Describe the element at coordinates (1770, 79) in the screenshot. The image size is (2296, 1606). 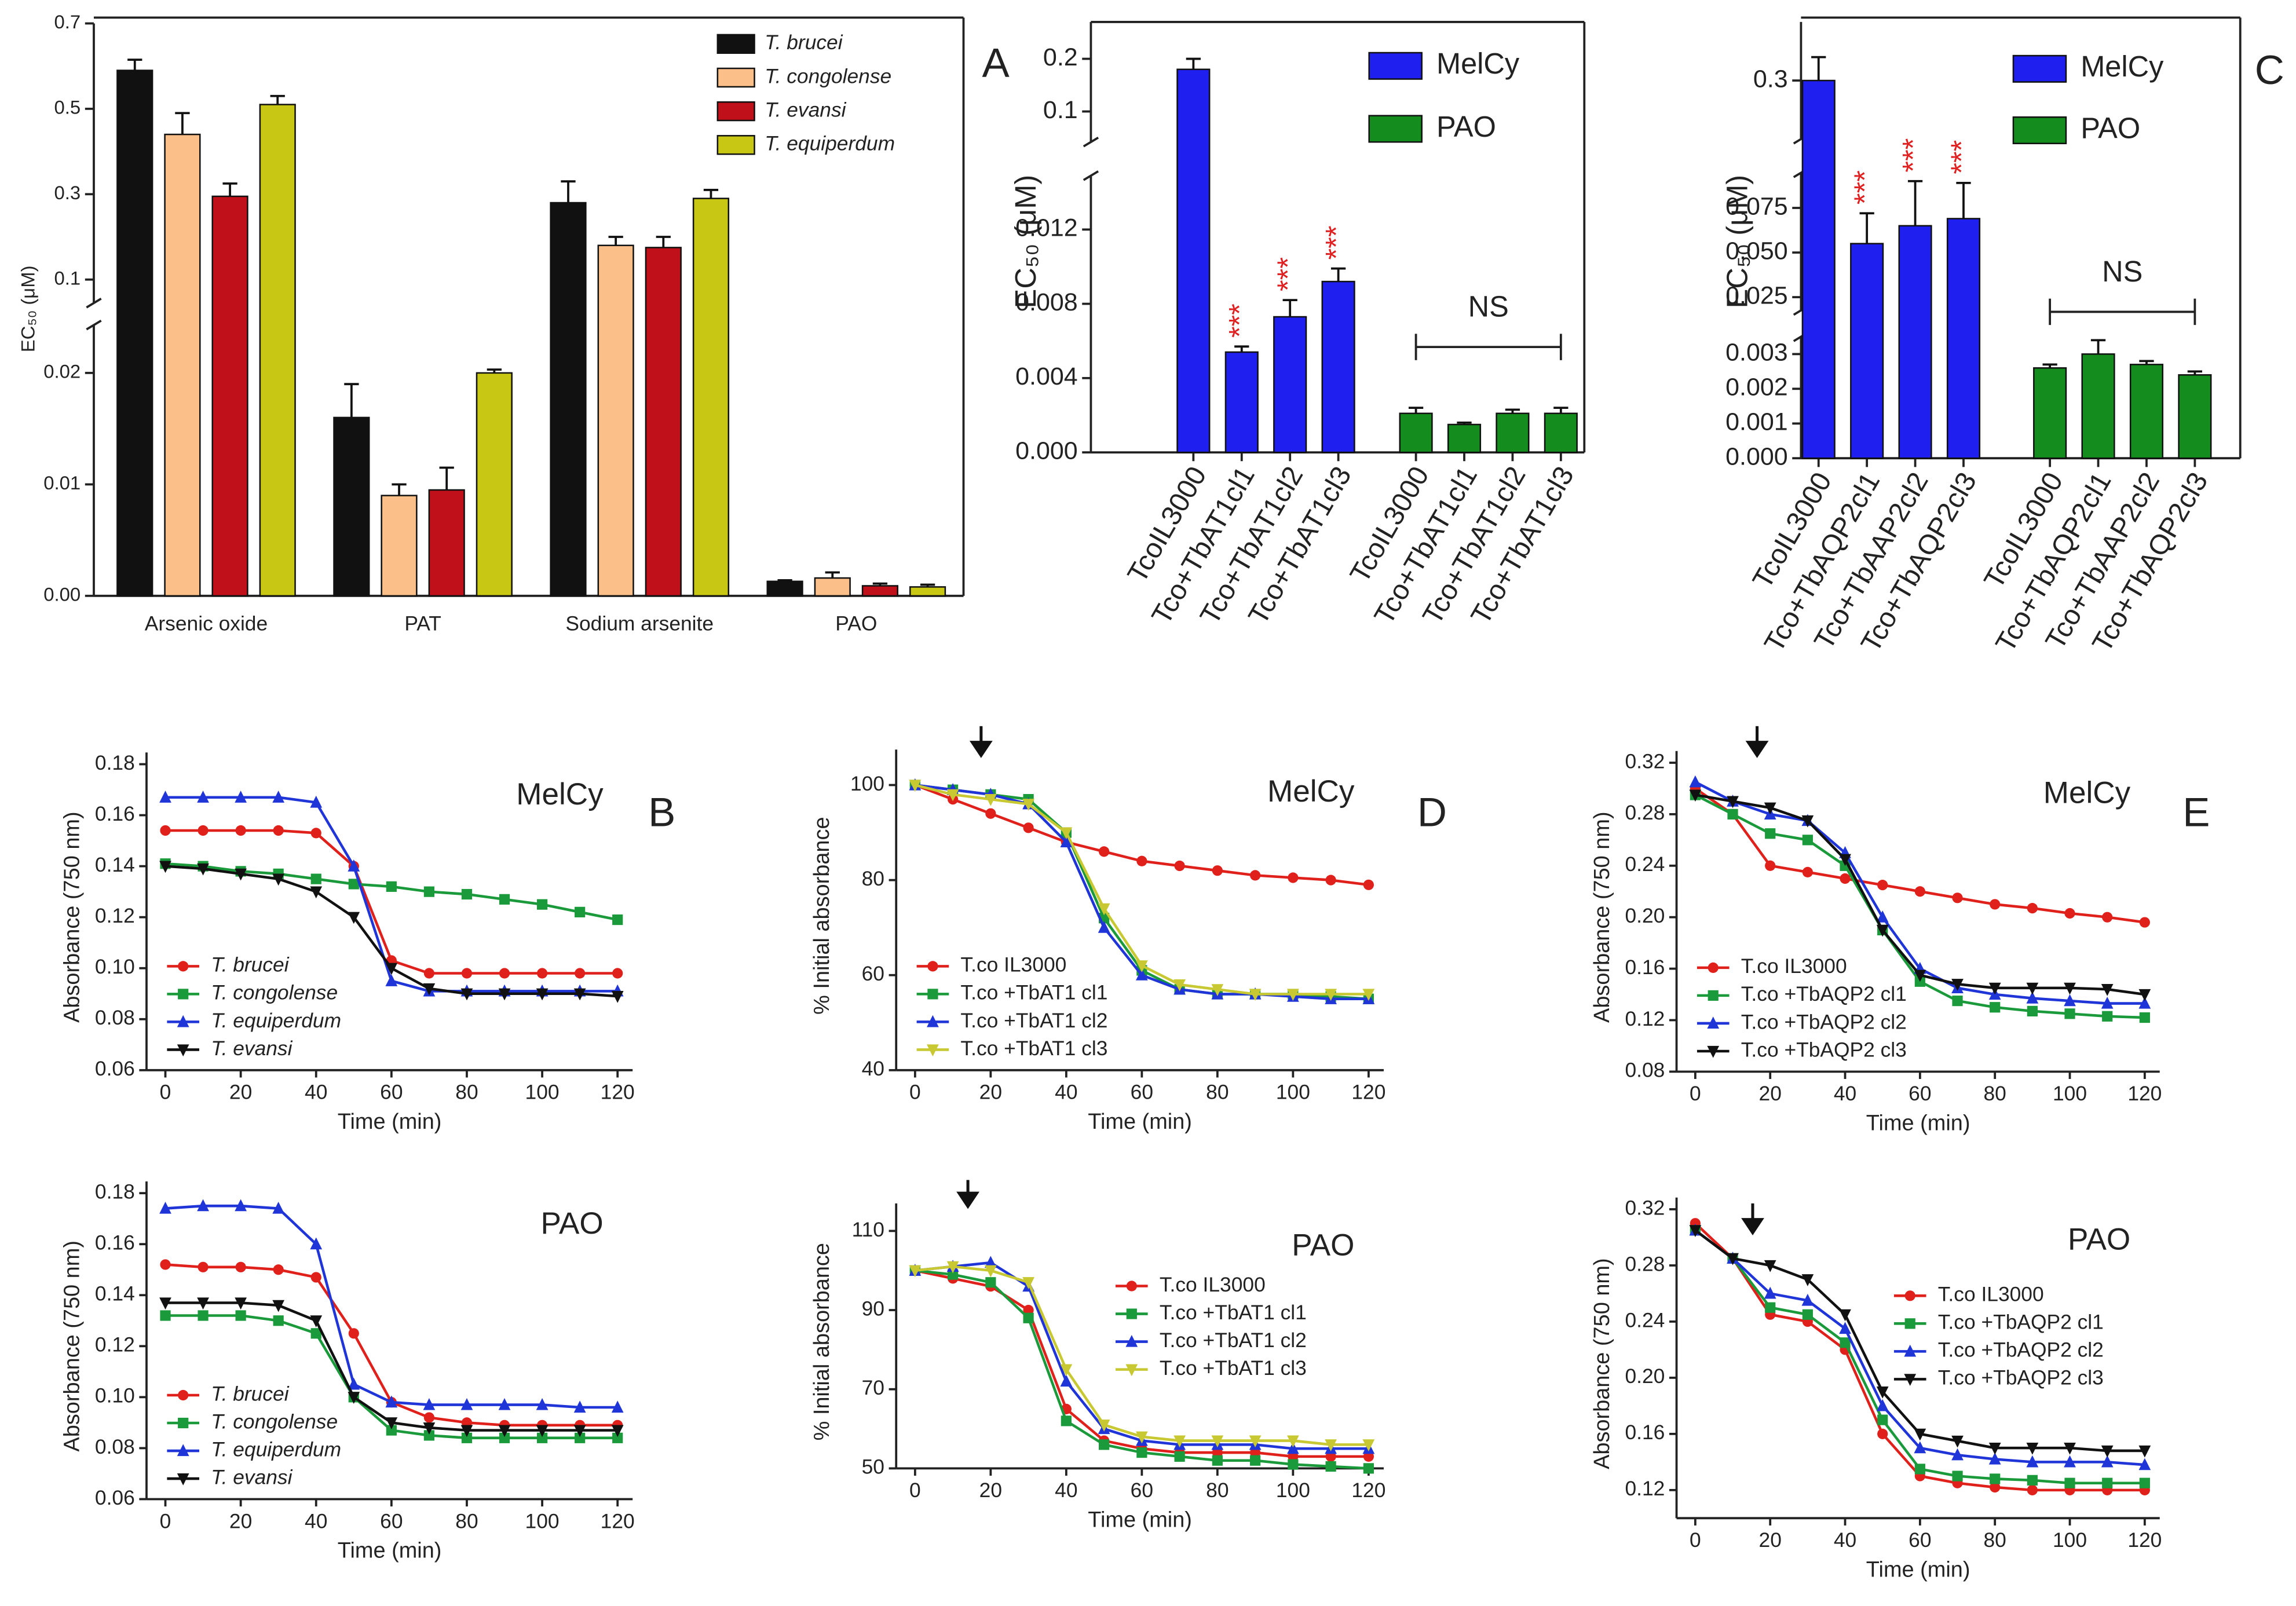
I see `y-tick-label: 0.3` at that location.